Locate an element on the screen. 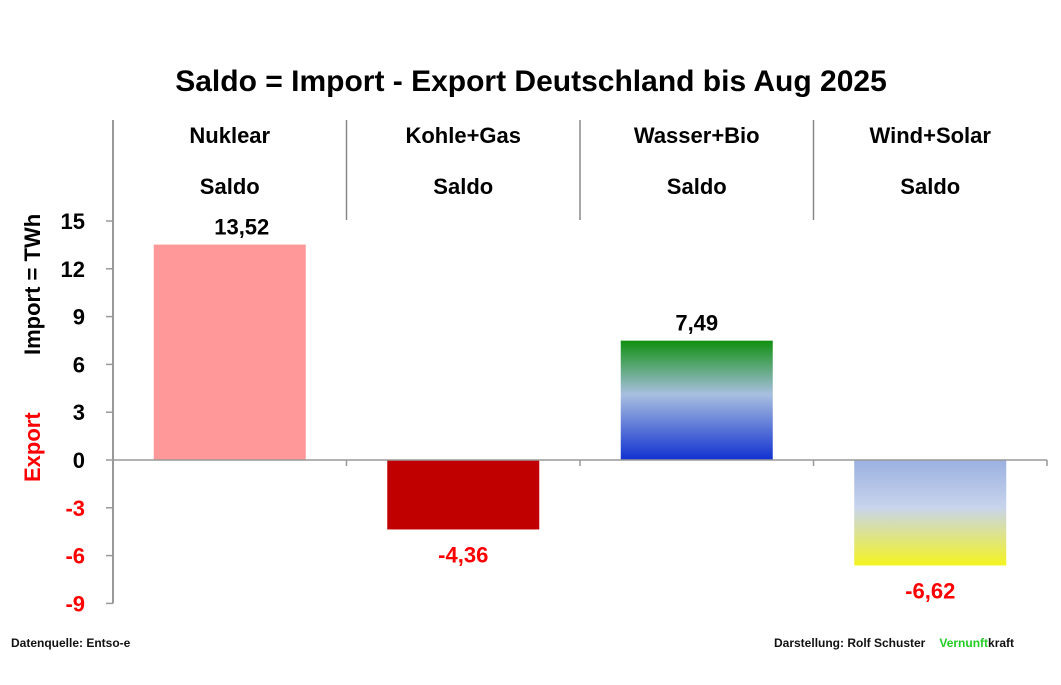 The width and height of the screenshot is (1061, 685). y-tick-label: 3 is located at coordinates (79, 412).